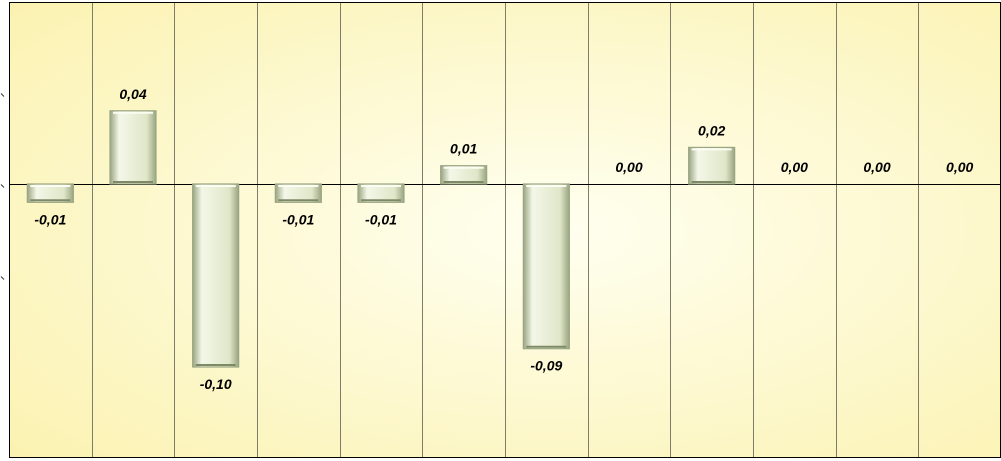 This screenshot has height=461, width=1001. What do you see at coordinates (546, 366) in the screenshot?
I see `value-label: -0,09` at bounding box center [546, 366].